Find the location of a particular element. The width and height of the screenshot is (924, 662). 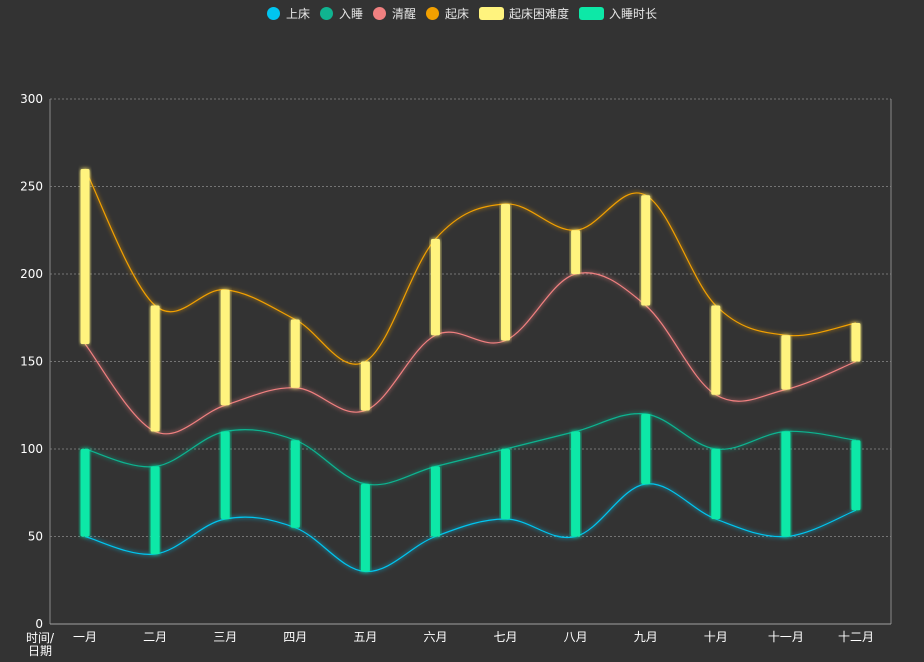

x-tick-label: 十二月 is located at coordinates (856, 637).